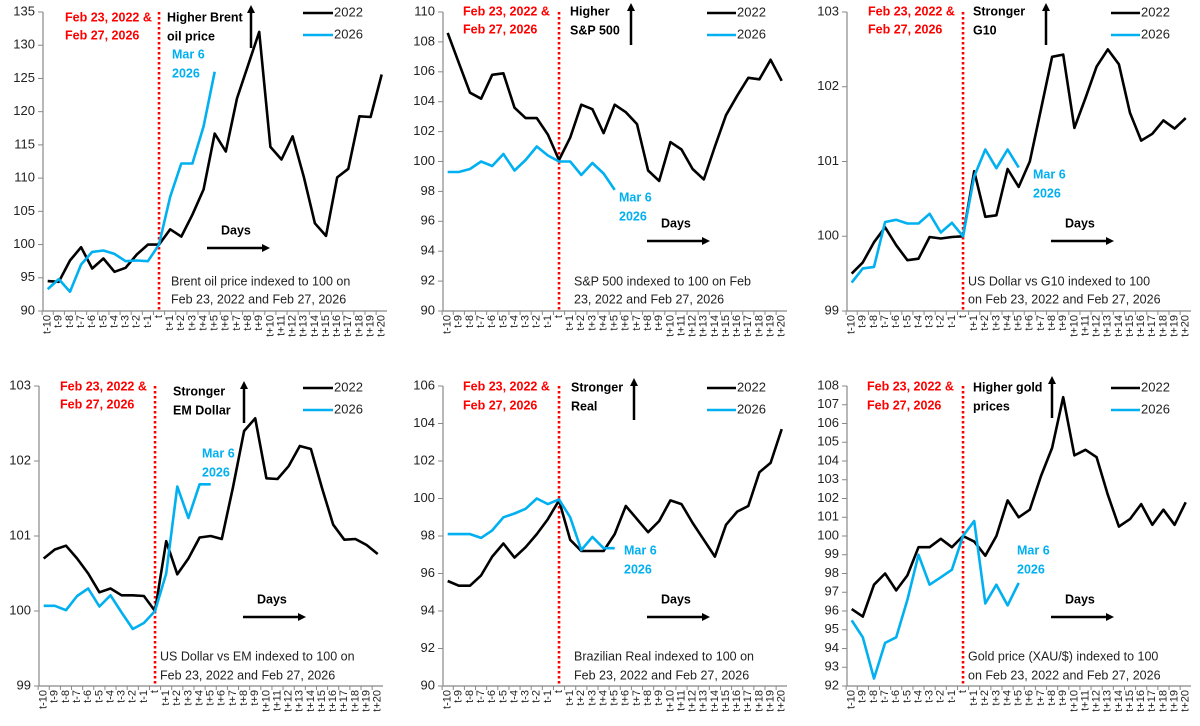 The image size is (1200, 726). I want to click on y-tick-label: 110, so click(424, 10).